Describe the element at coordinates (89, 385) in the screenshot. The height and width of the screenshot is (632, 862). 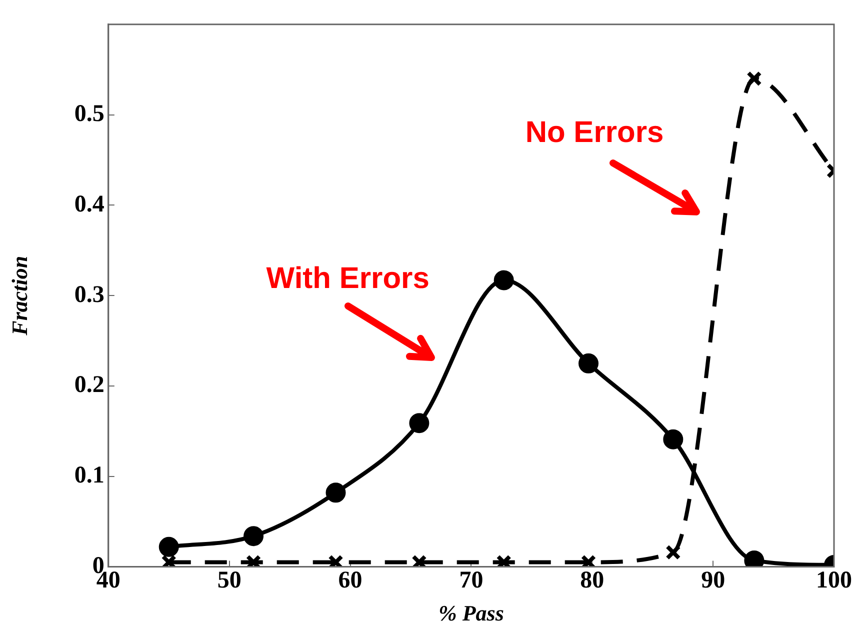
I see `y-tick-label: 0.2` at that location.